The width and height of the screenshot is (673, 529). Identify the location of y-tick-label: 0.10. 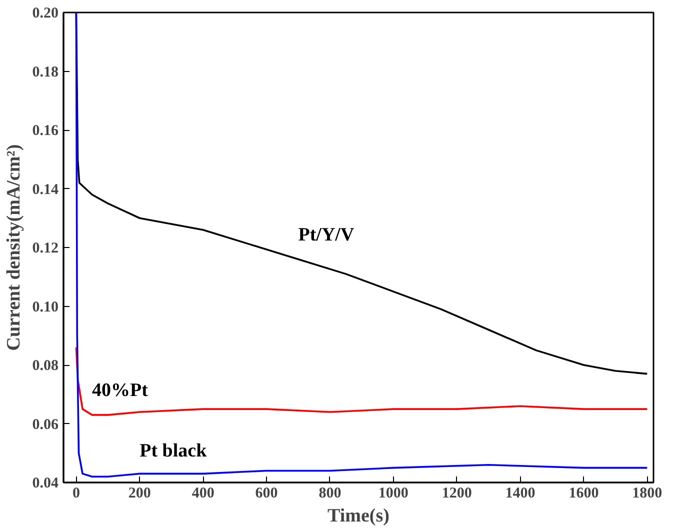
(45, 307).